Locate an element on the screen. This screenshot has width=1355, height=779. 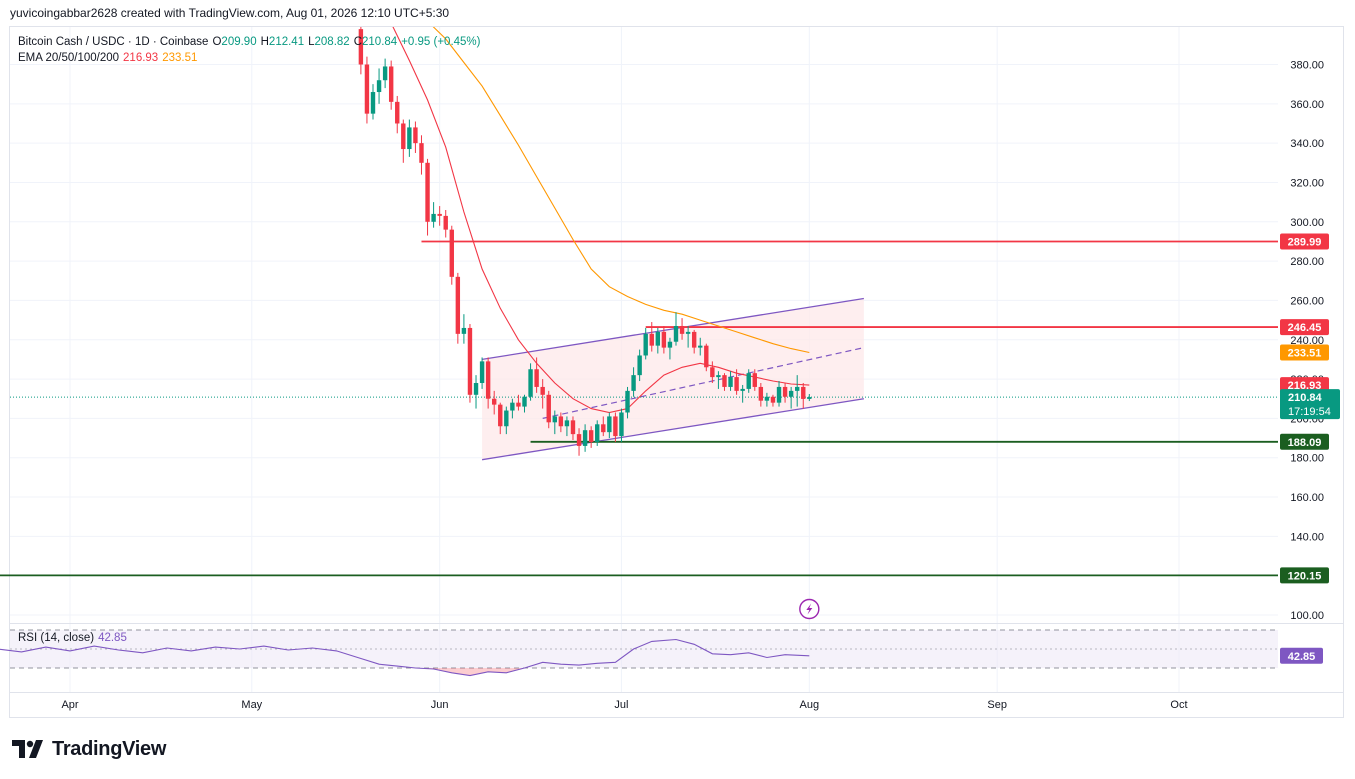
level-badge-label: 120.15 is located at coordinates (1305, 576).